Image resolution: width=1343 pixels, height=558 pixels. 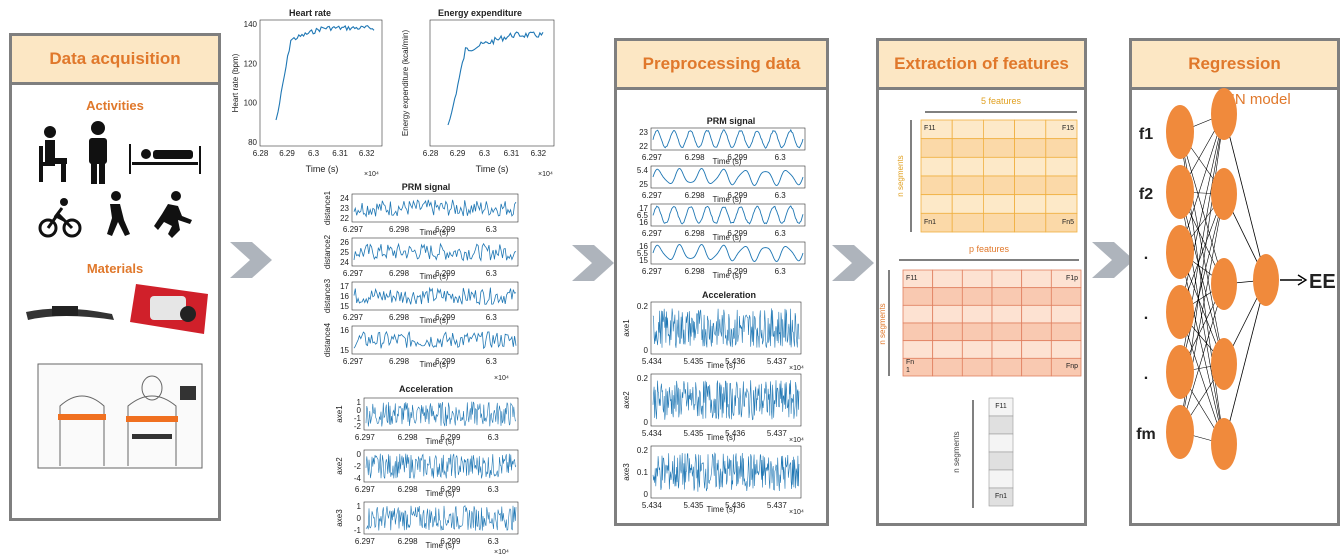 What do you see at coordinates (643, 378) in the screenshot?
I see `y-tick-label: 0.2` at bounding box center [643, 378].